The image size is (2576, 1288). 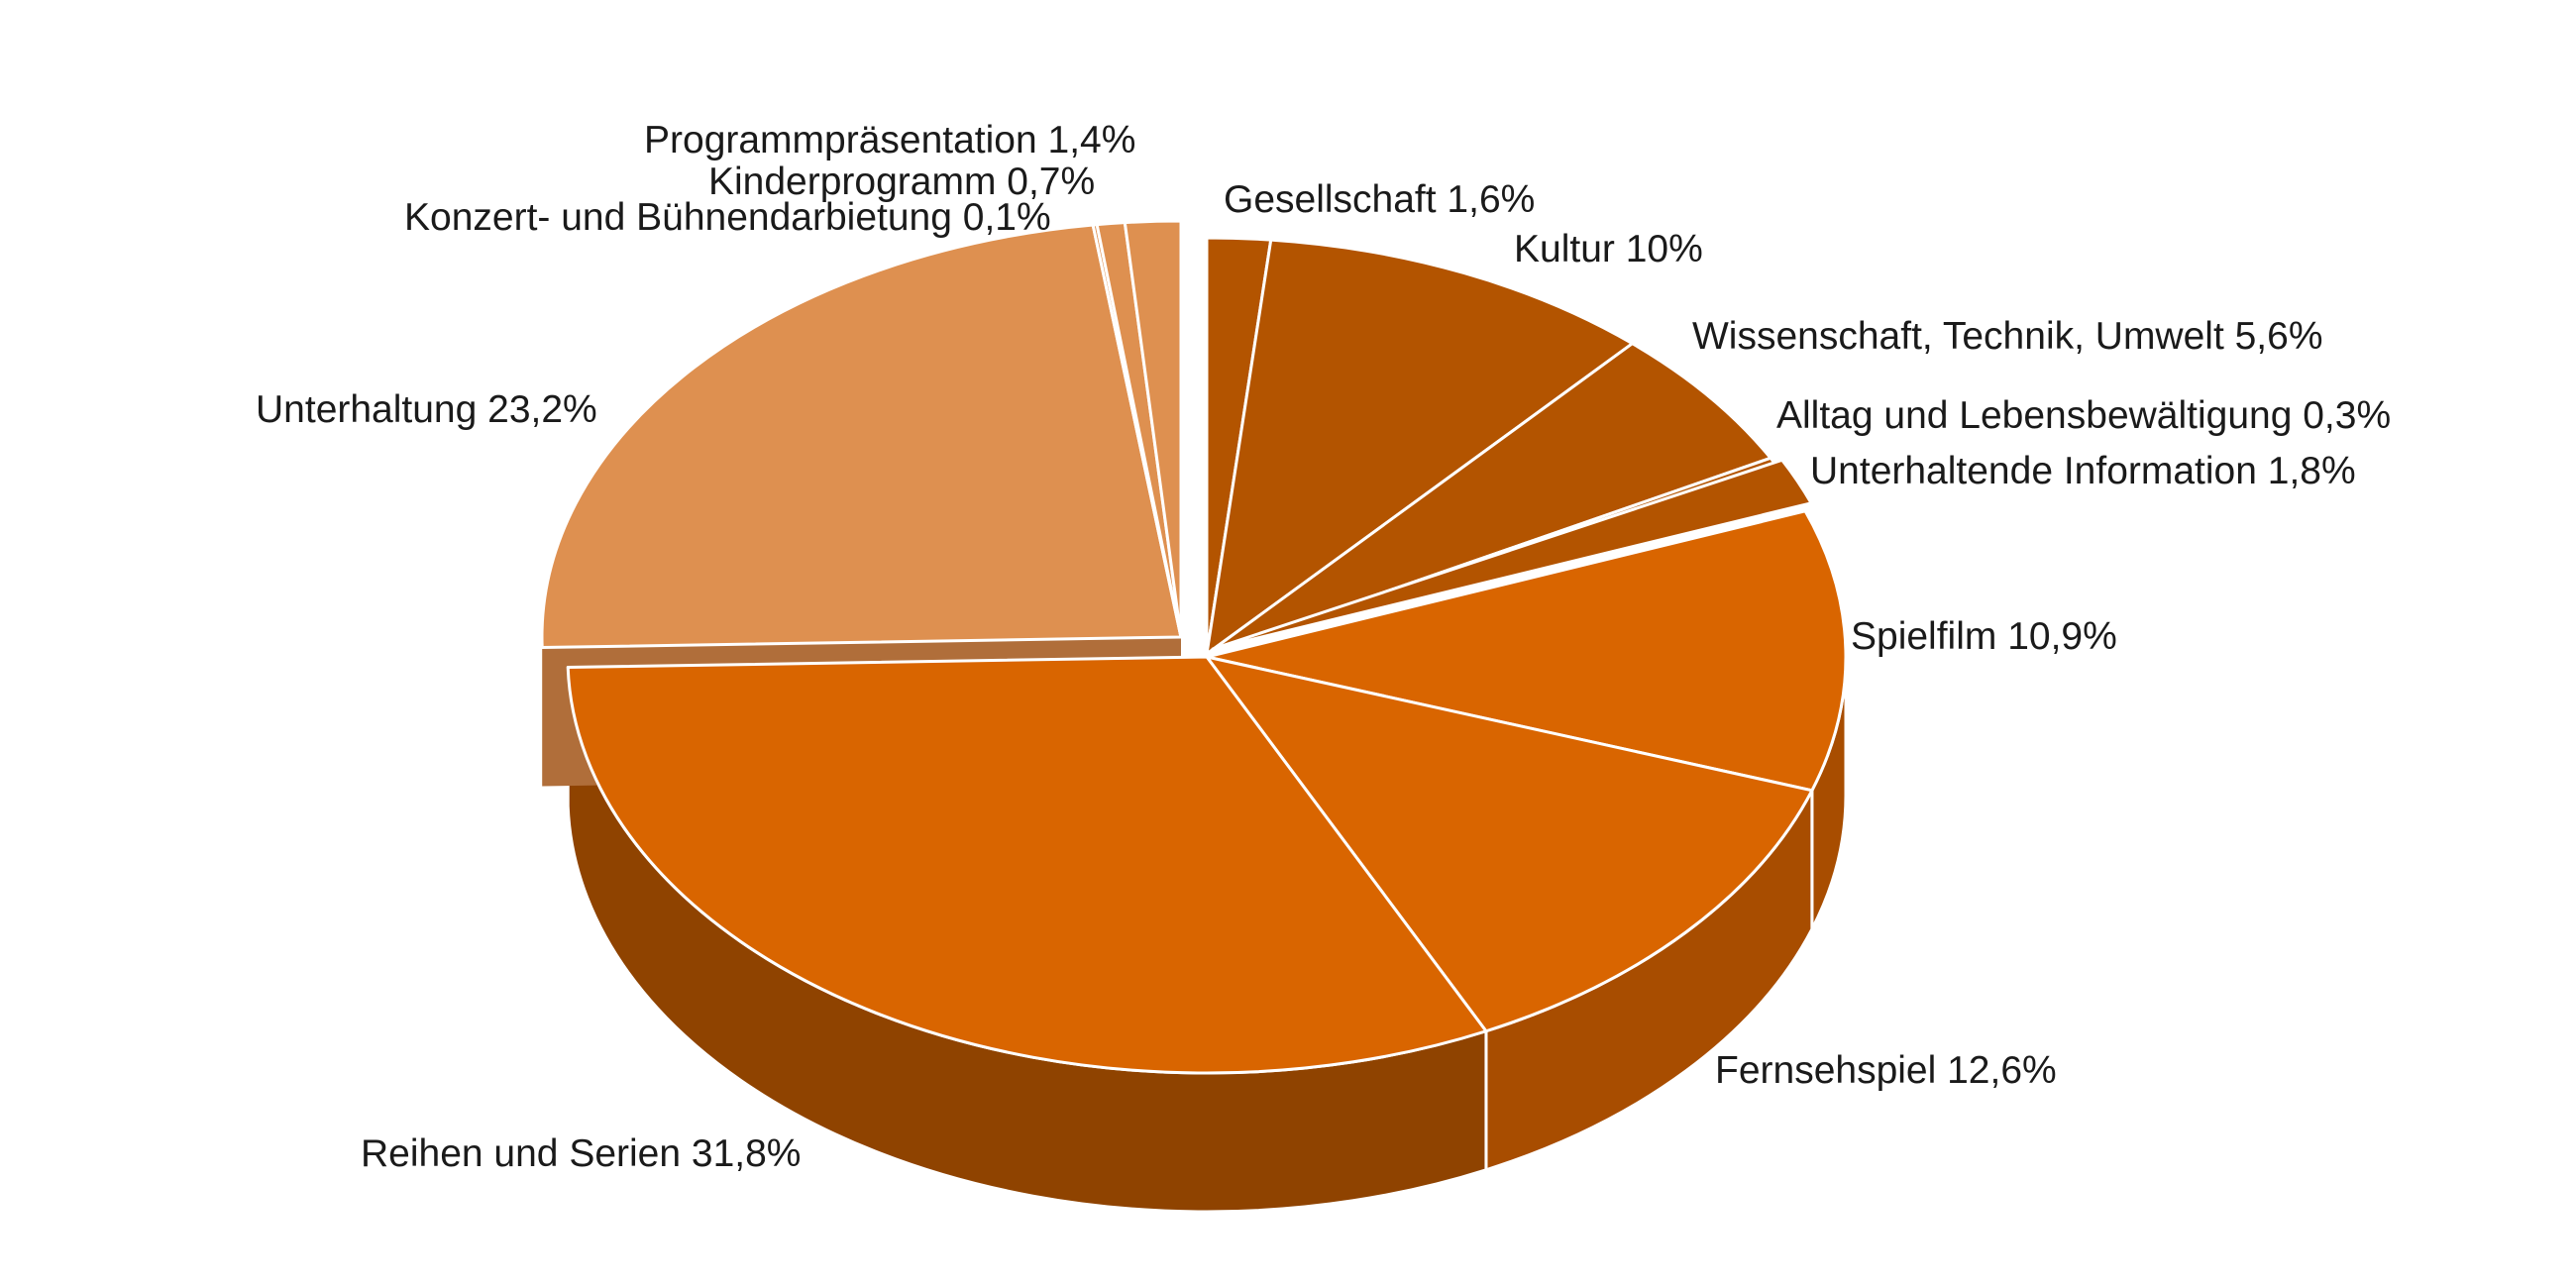 I want to click on pie-slice-programmpräsentation, so click(x=1153, y=429).